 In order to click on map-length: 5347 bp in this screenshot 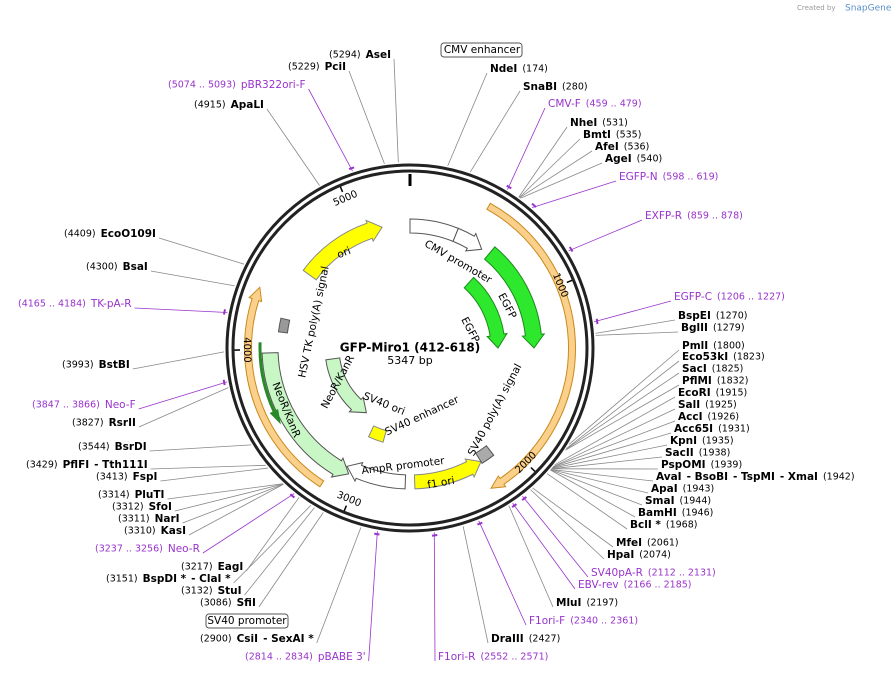, I will do `click(409, 360)`.